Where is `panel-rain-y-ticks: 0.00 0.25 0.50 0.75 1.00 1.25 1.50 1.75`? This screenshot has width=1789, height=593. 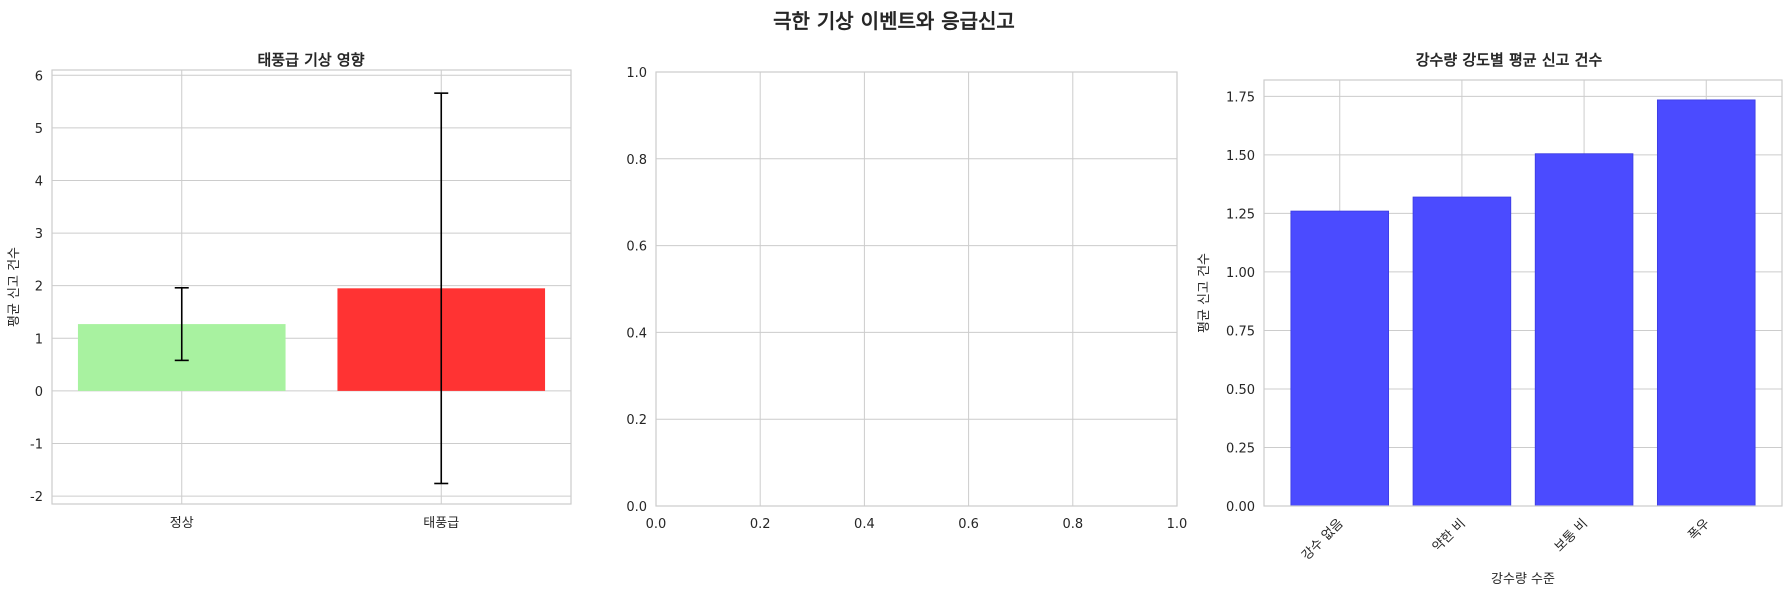 panel-rain-y-ticks: 0.00 0.25 0.50 0.75 1.00 1.25 1.50 1.75 is located at coordinates (1240, 302).